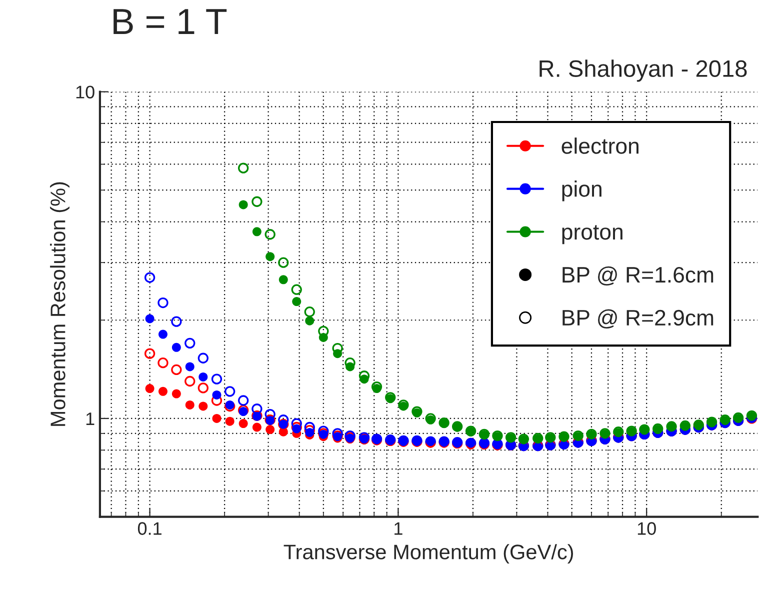 The image size is (763, 592). I want to click on legend-label: pion, so click(582, 191).